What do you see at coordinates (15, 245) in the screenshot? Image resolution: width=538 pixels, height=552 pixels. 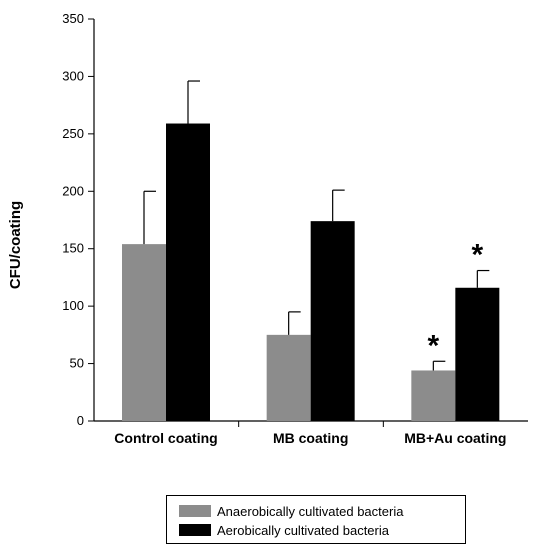 I see `y-axis-title: CFU/coating` at bounding box center [15, 245].